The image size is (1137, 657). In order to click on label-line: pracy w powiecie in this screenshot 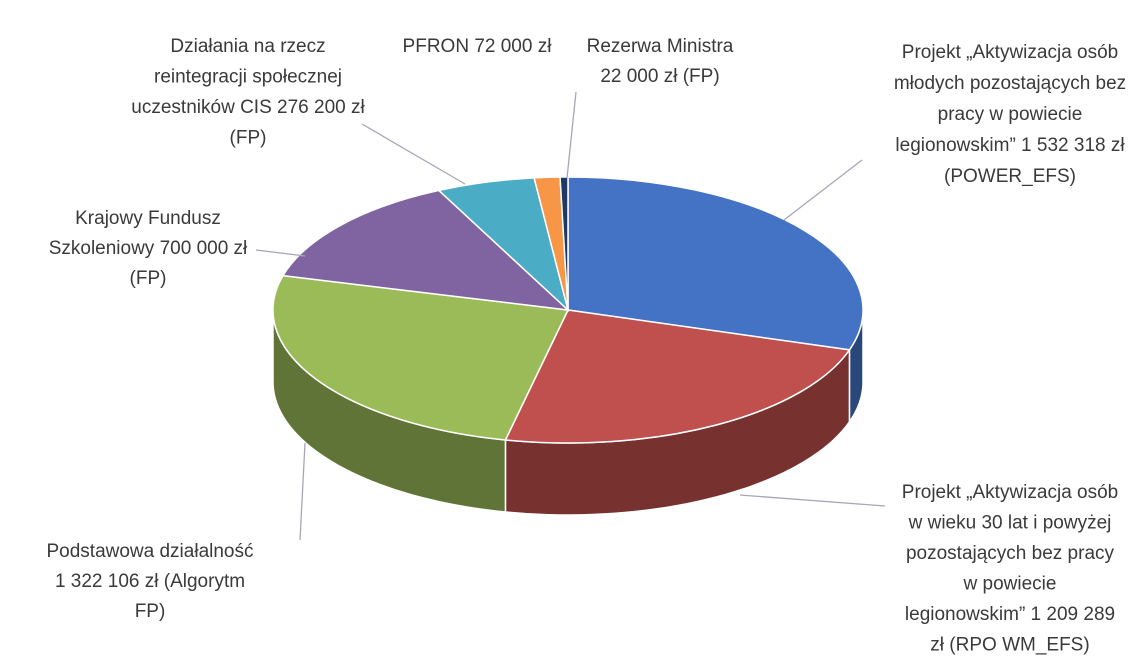, I will do `click(1010, 114)`.